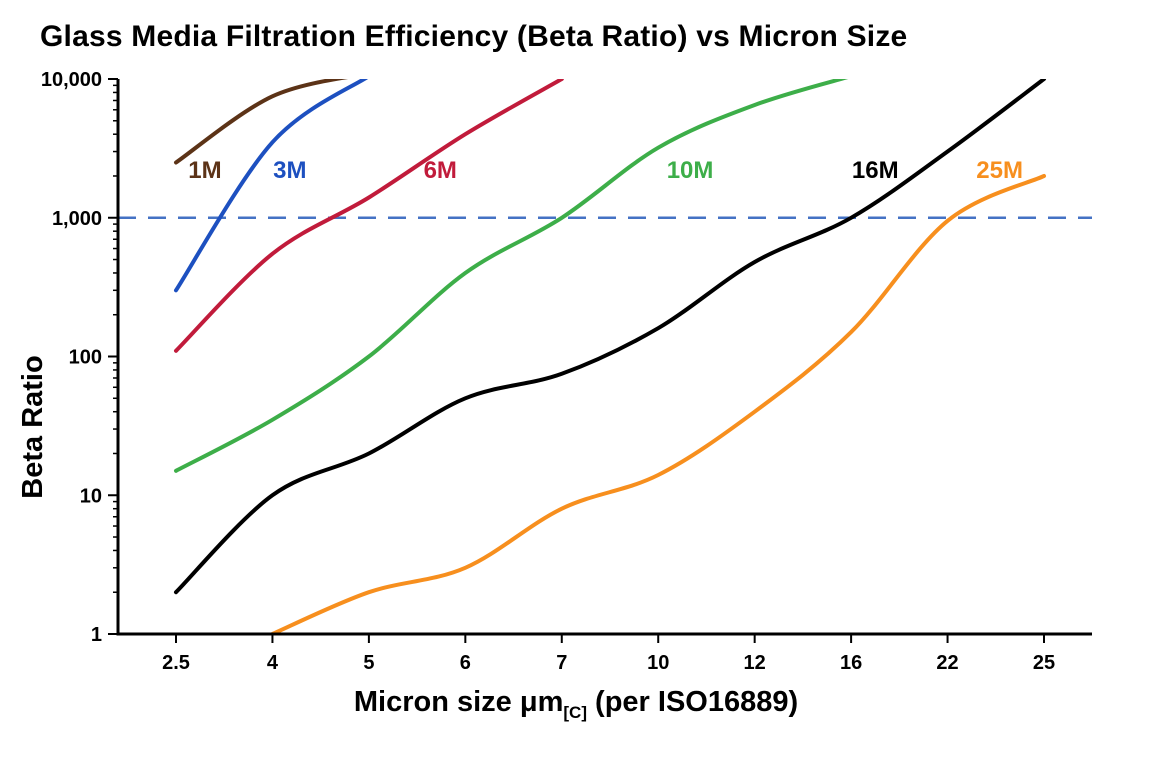 Image resolution: width=1152 pixels, height=768 pixels. Describe the element at coordinates (999, 170) in the screenshot. I see `series-label-25M: 25M` at that location.